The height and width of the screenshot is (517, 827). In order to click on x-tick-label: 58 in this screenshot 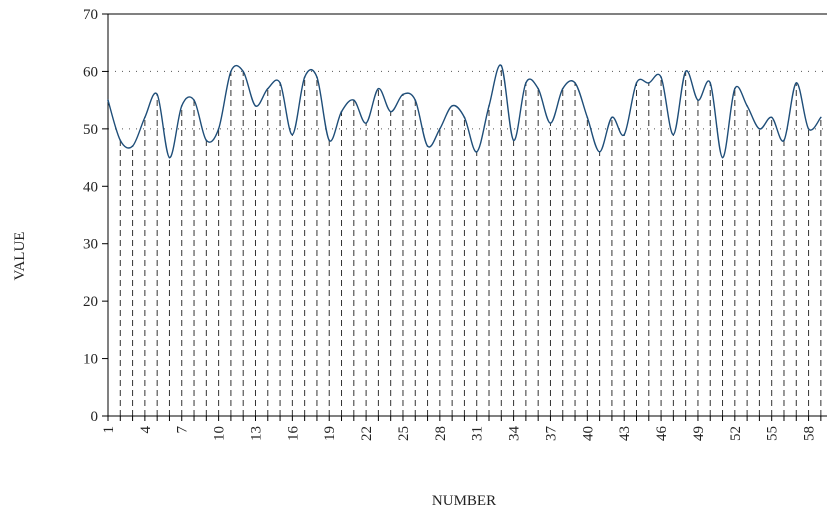, I will do `click(810, 433)`.